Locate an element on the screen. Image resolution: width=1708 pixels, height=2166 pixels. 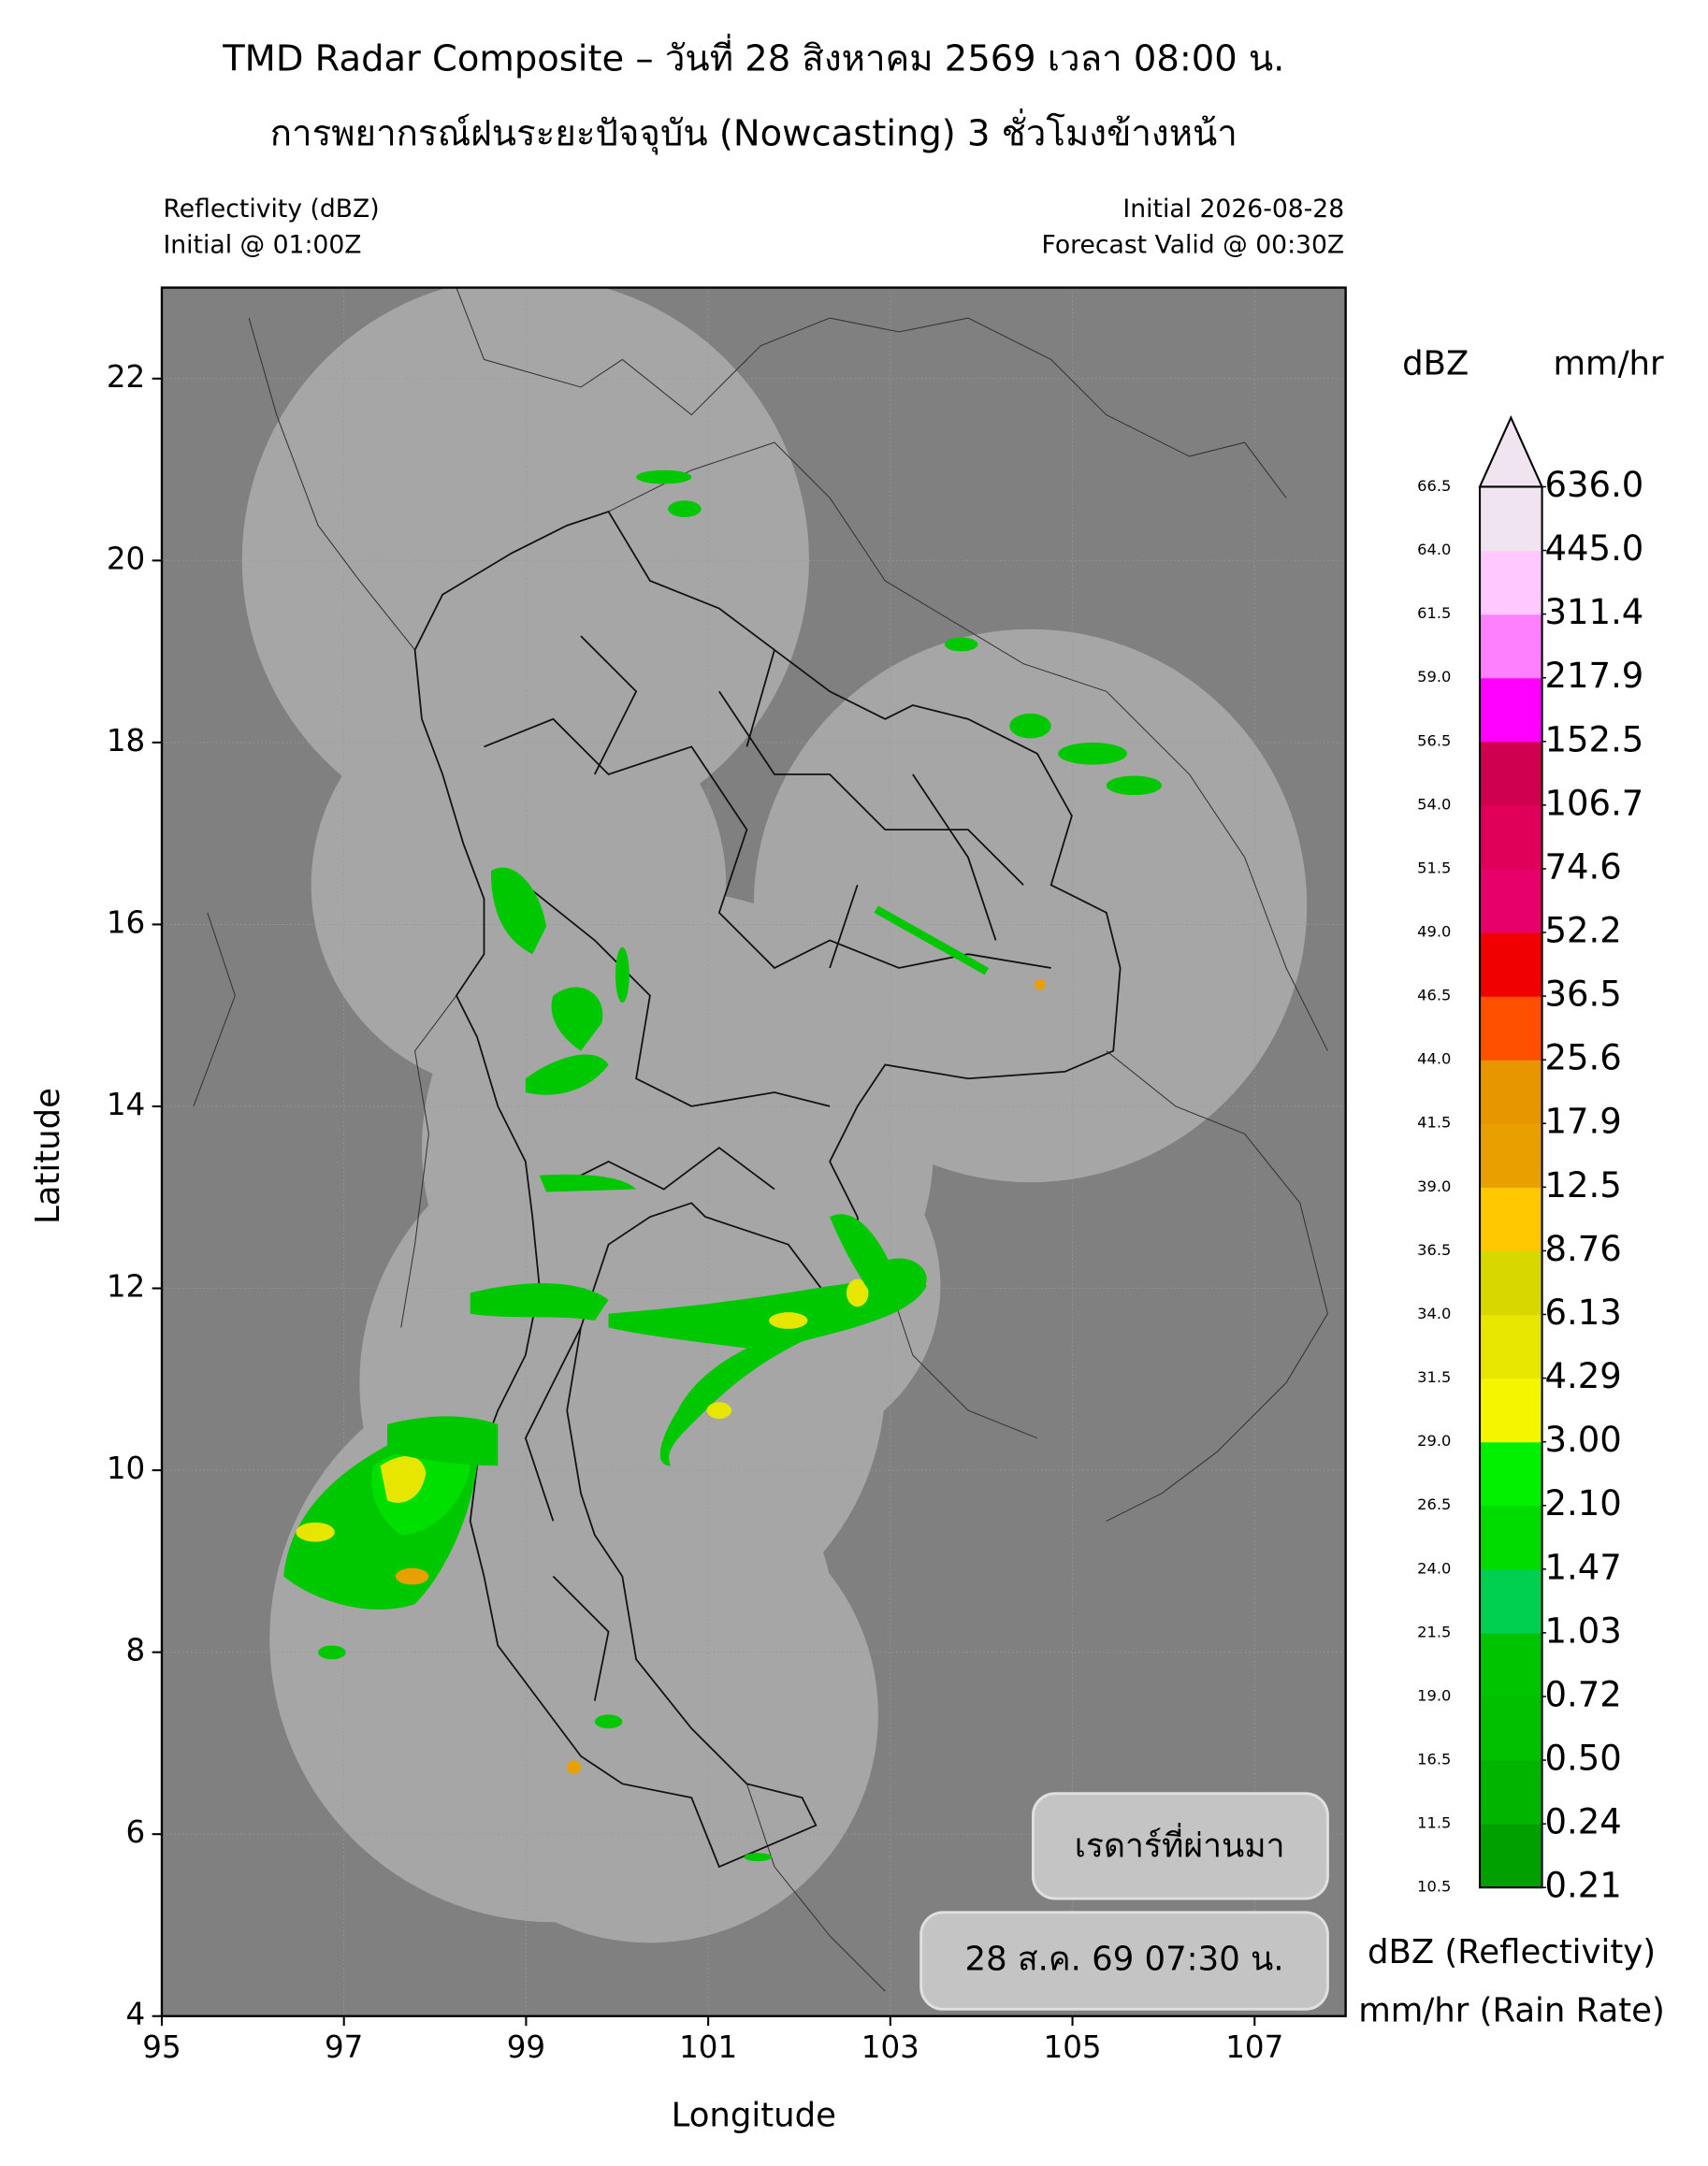
dbz-level-label: 11.5 is located at coordinates (1434, 1823).